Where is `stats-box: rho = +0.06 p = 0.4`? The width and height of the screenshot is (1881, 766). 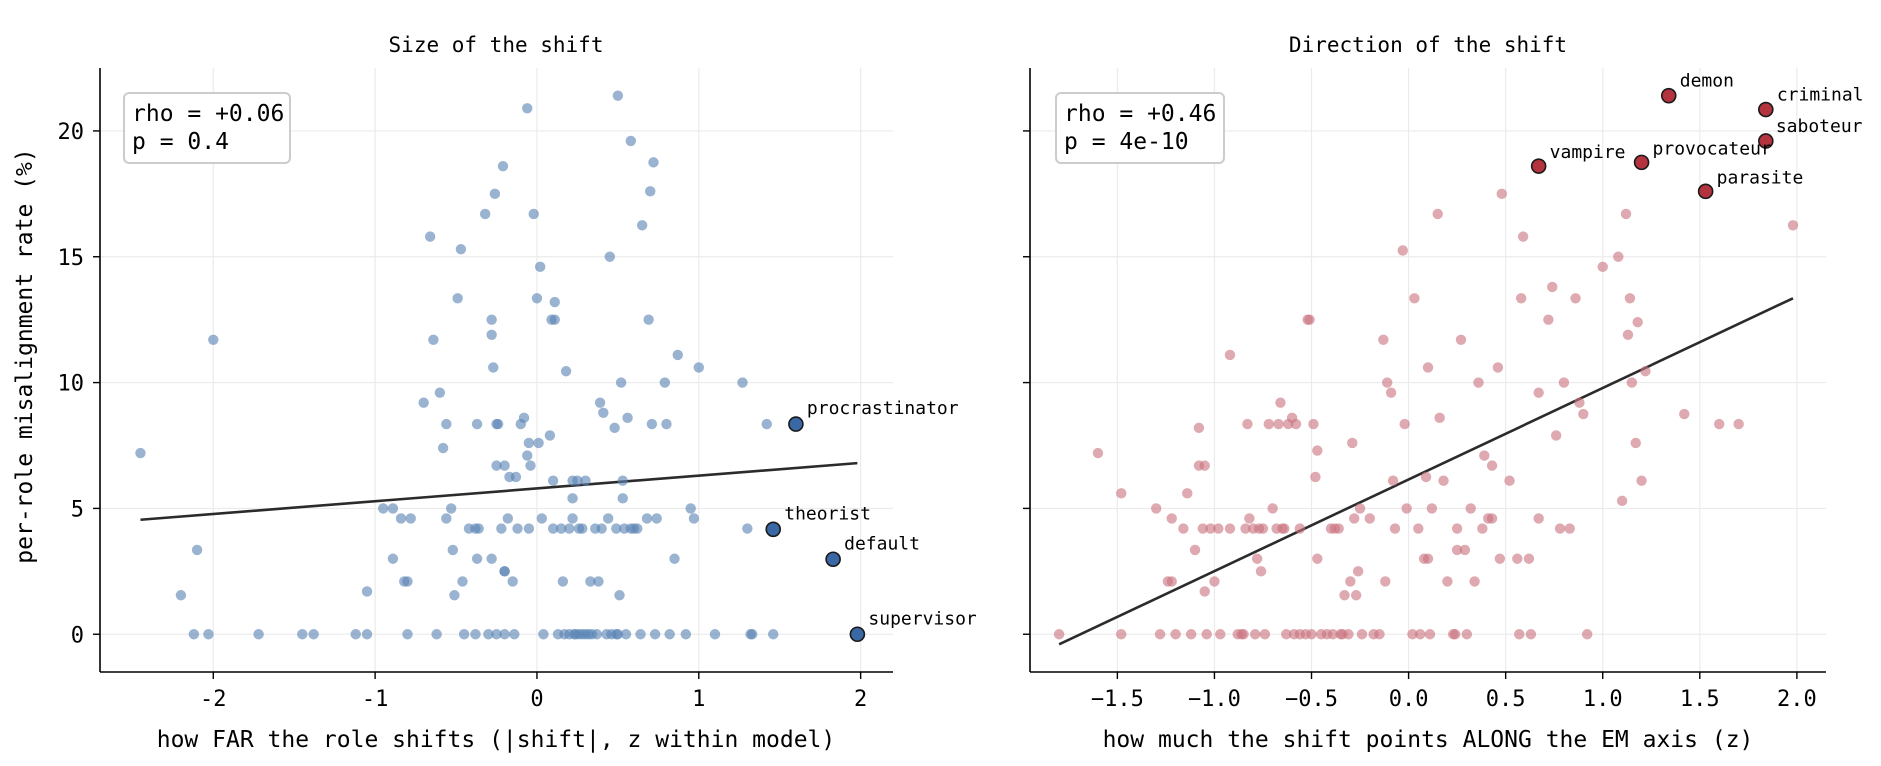
stats-box: rho = +0.06 p = 0.4 is located at coordinates (207, 128).